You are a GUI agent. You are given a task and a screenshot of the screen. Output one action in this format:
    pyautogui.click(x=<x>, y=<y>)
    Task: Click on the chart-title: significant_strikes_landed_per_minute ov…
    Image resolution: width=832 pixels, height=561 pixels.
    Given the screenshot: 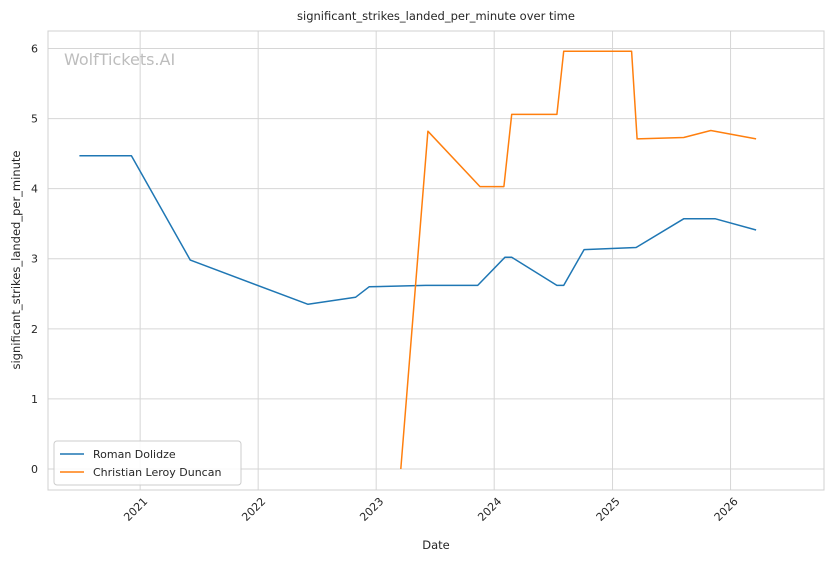 What is the action you would take?
    pyautogui.click(x=436, y=16)
    